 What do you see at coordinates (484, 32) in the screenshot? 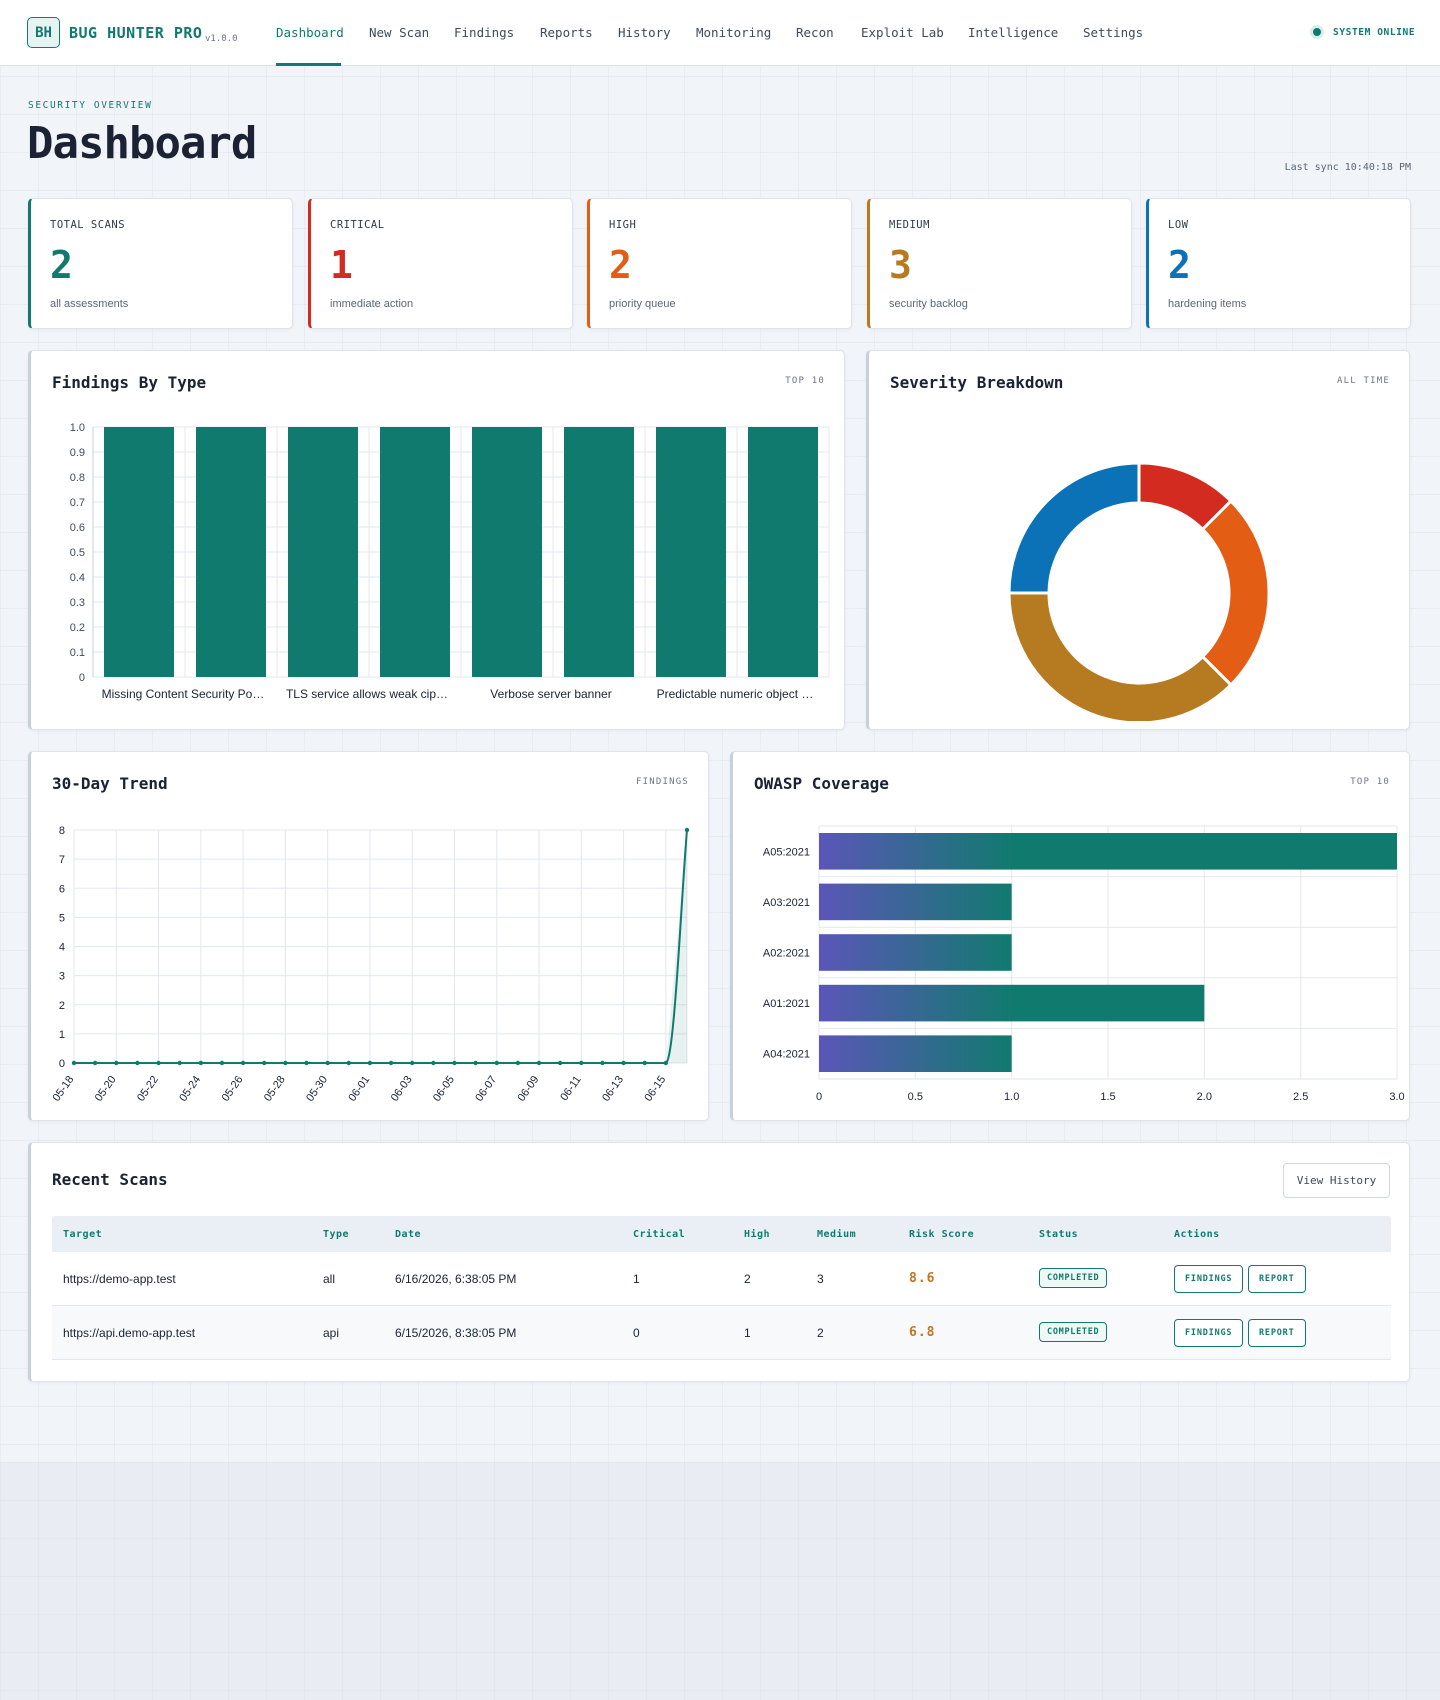
I see `nav-findings: Findings` at bounding box center [484, 32].